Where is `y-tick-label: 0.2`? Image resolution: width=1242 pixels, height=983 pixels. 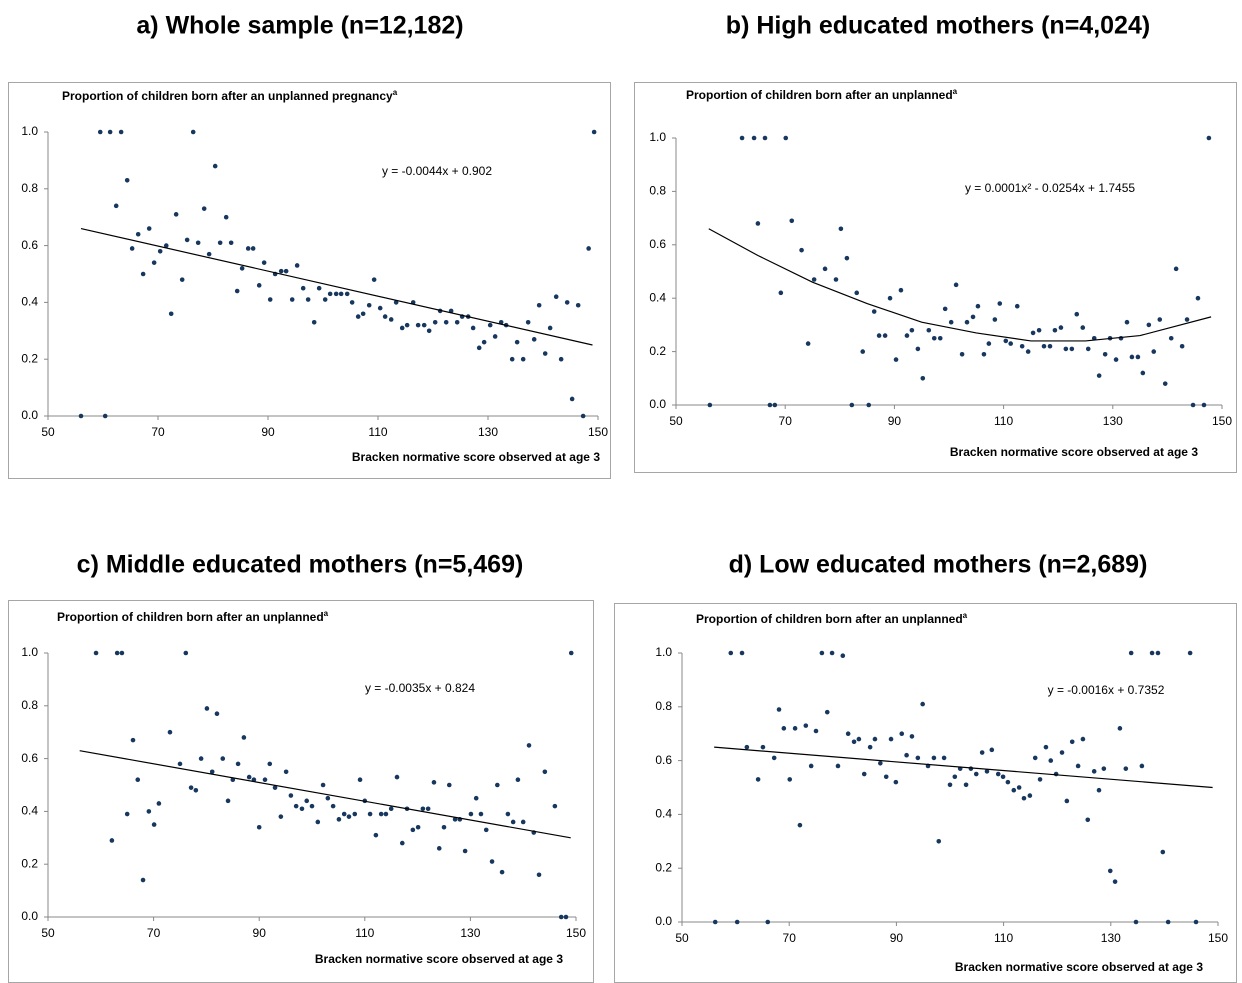
y-tick-label: 0.2 is located at coordinates (663, 867).